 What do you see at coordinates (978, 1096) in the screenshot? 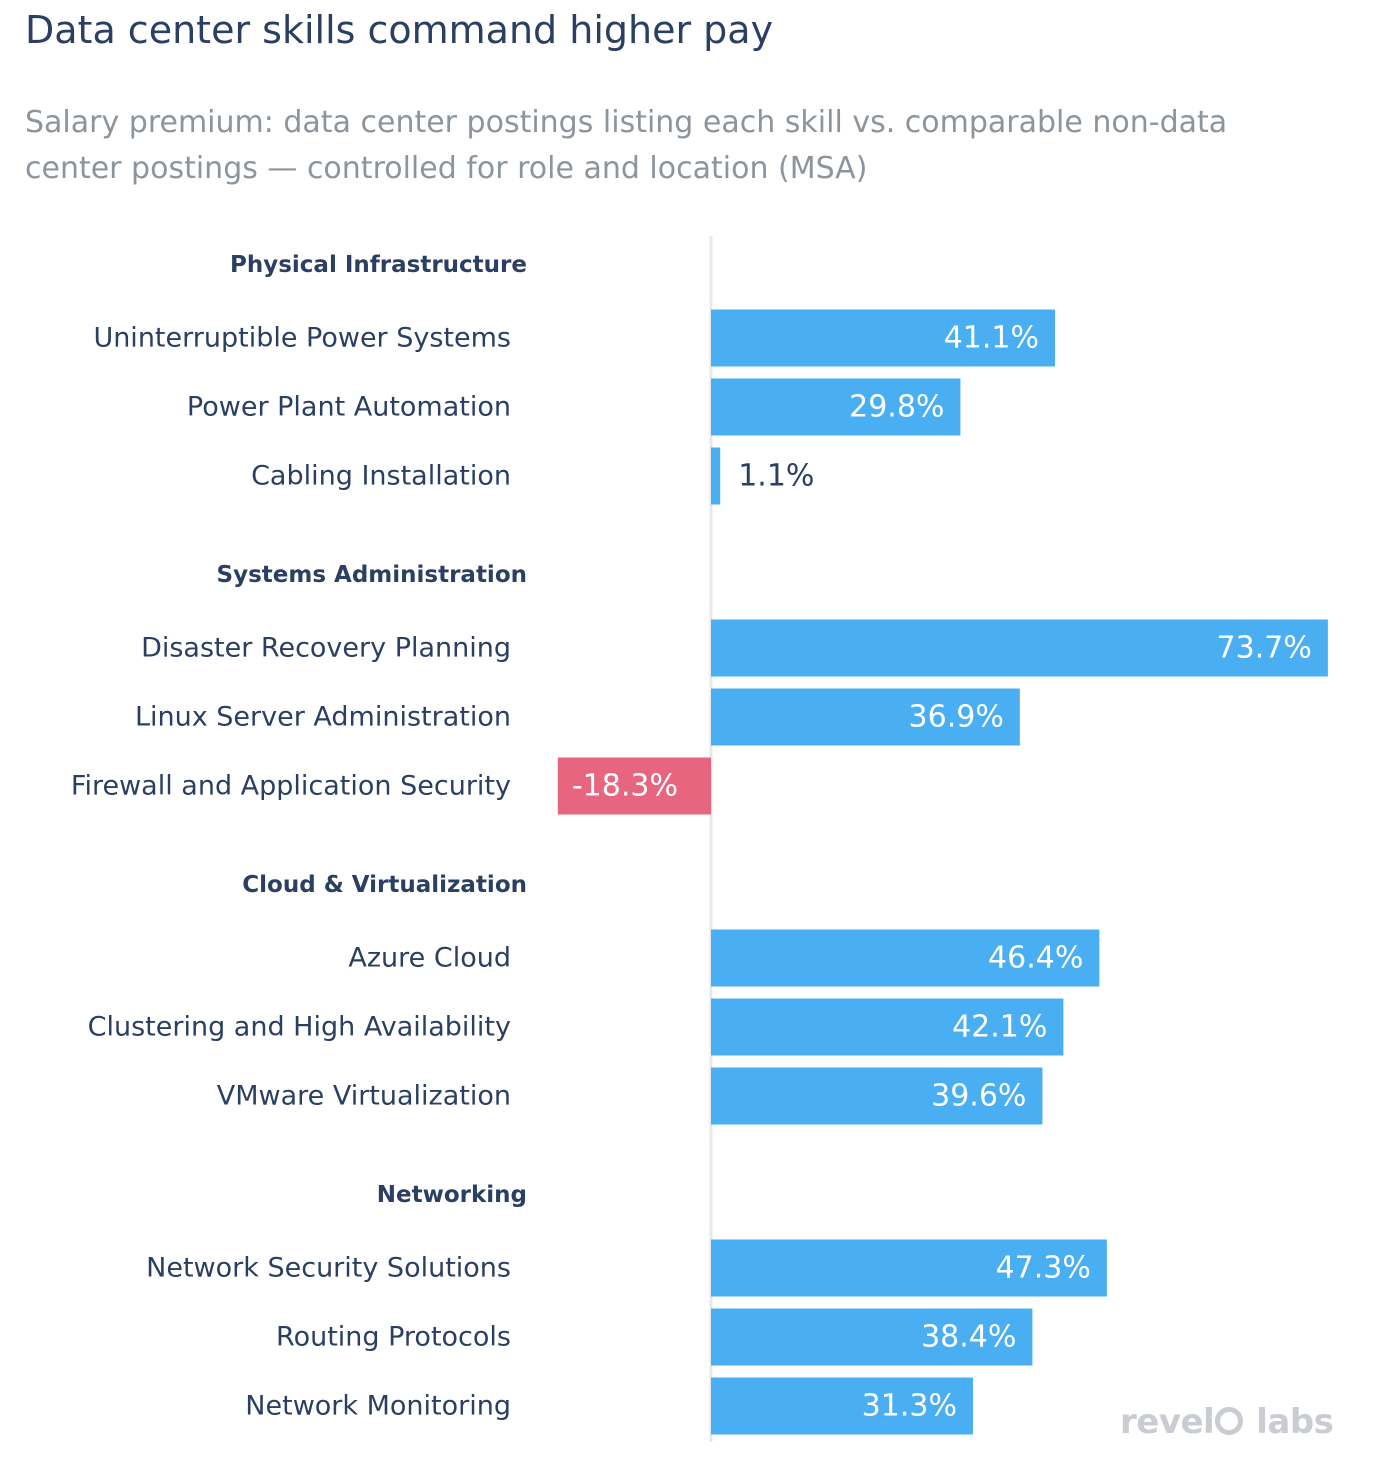
I see `data-label: 39.6%` at bounding box center [978, 1096].